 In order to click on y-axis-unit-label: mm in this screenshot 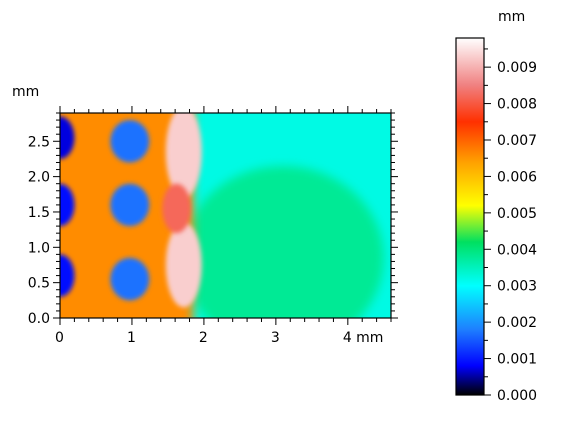, I will do `click(25, 92)`.